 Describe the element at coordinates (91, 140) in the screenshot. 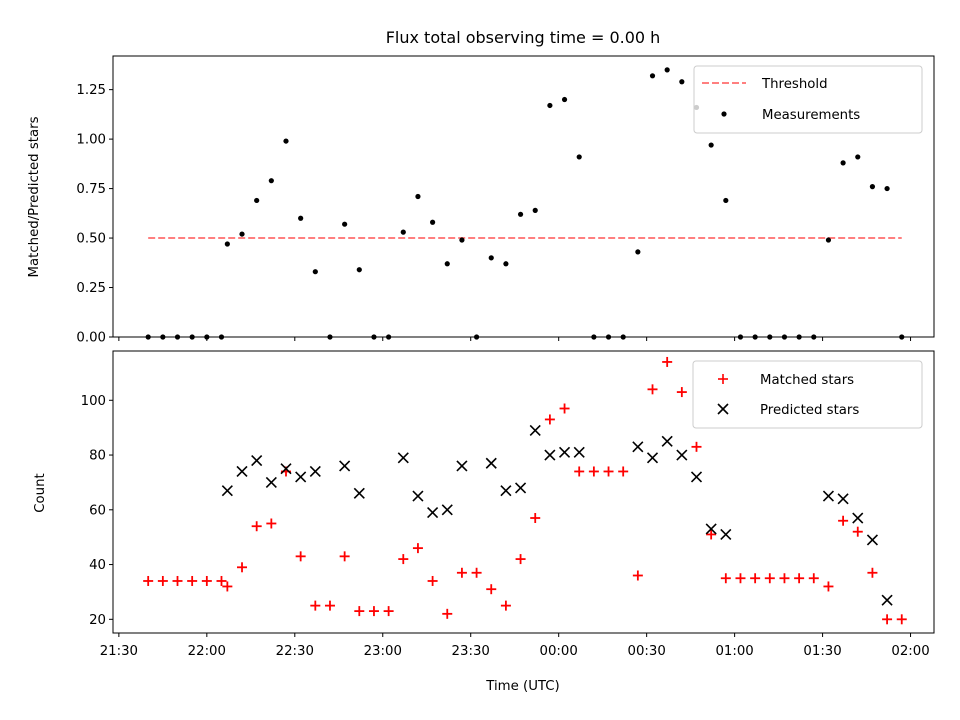

I see `y-tick-label: 1.00` at that location.